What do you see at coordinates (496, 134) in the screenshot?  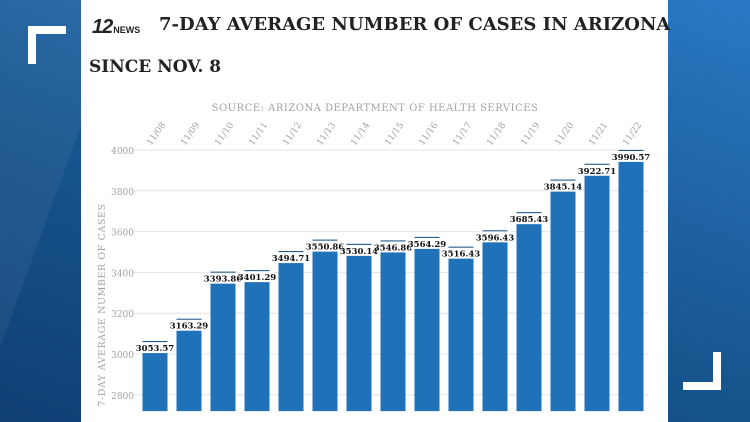 I see `x-tick-label: 11/18` at bounding box center [496, 134].